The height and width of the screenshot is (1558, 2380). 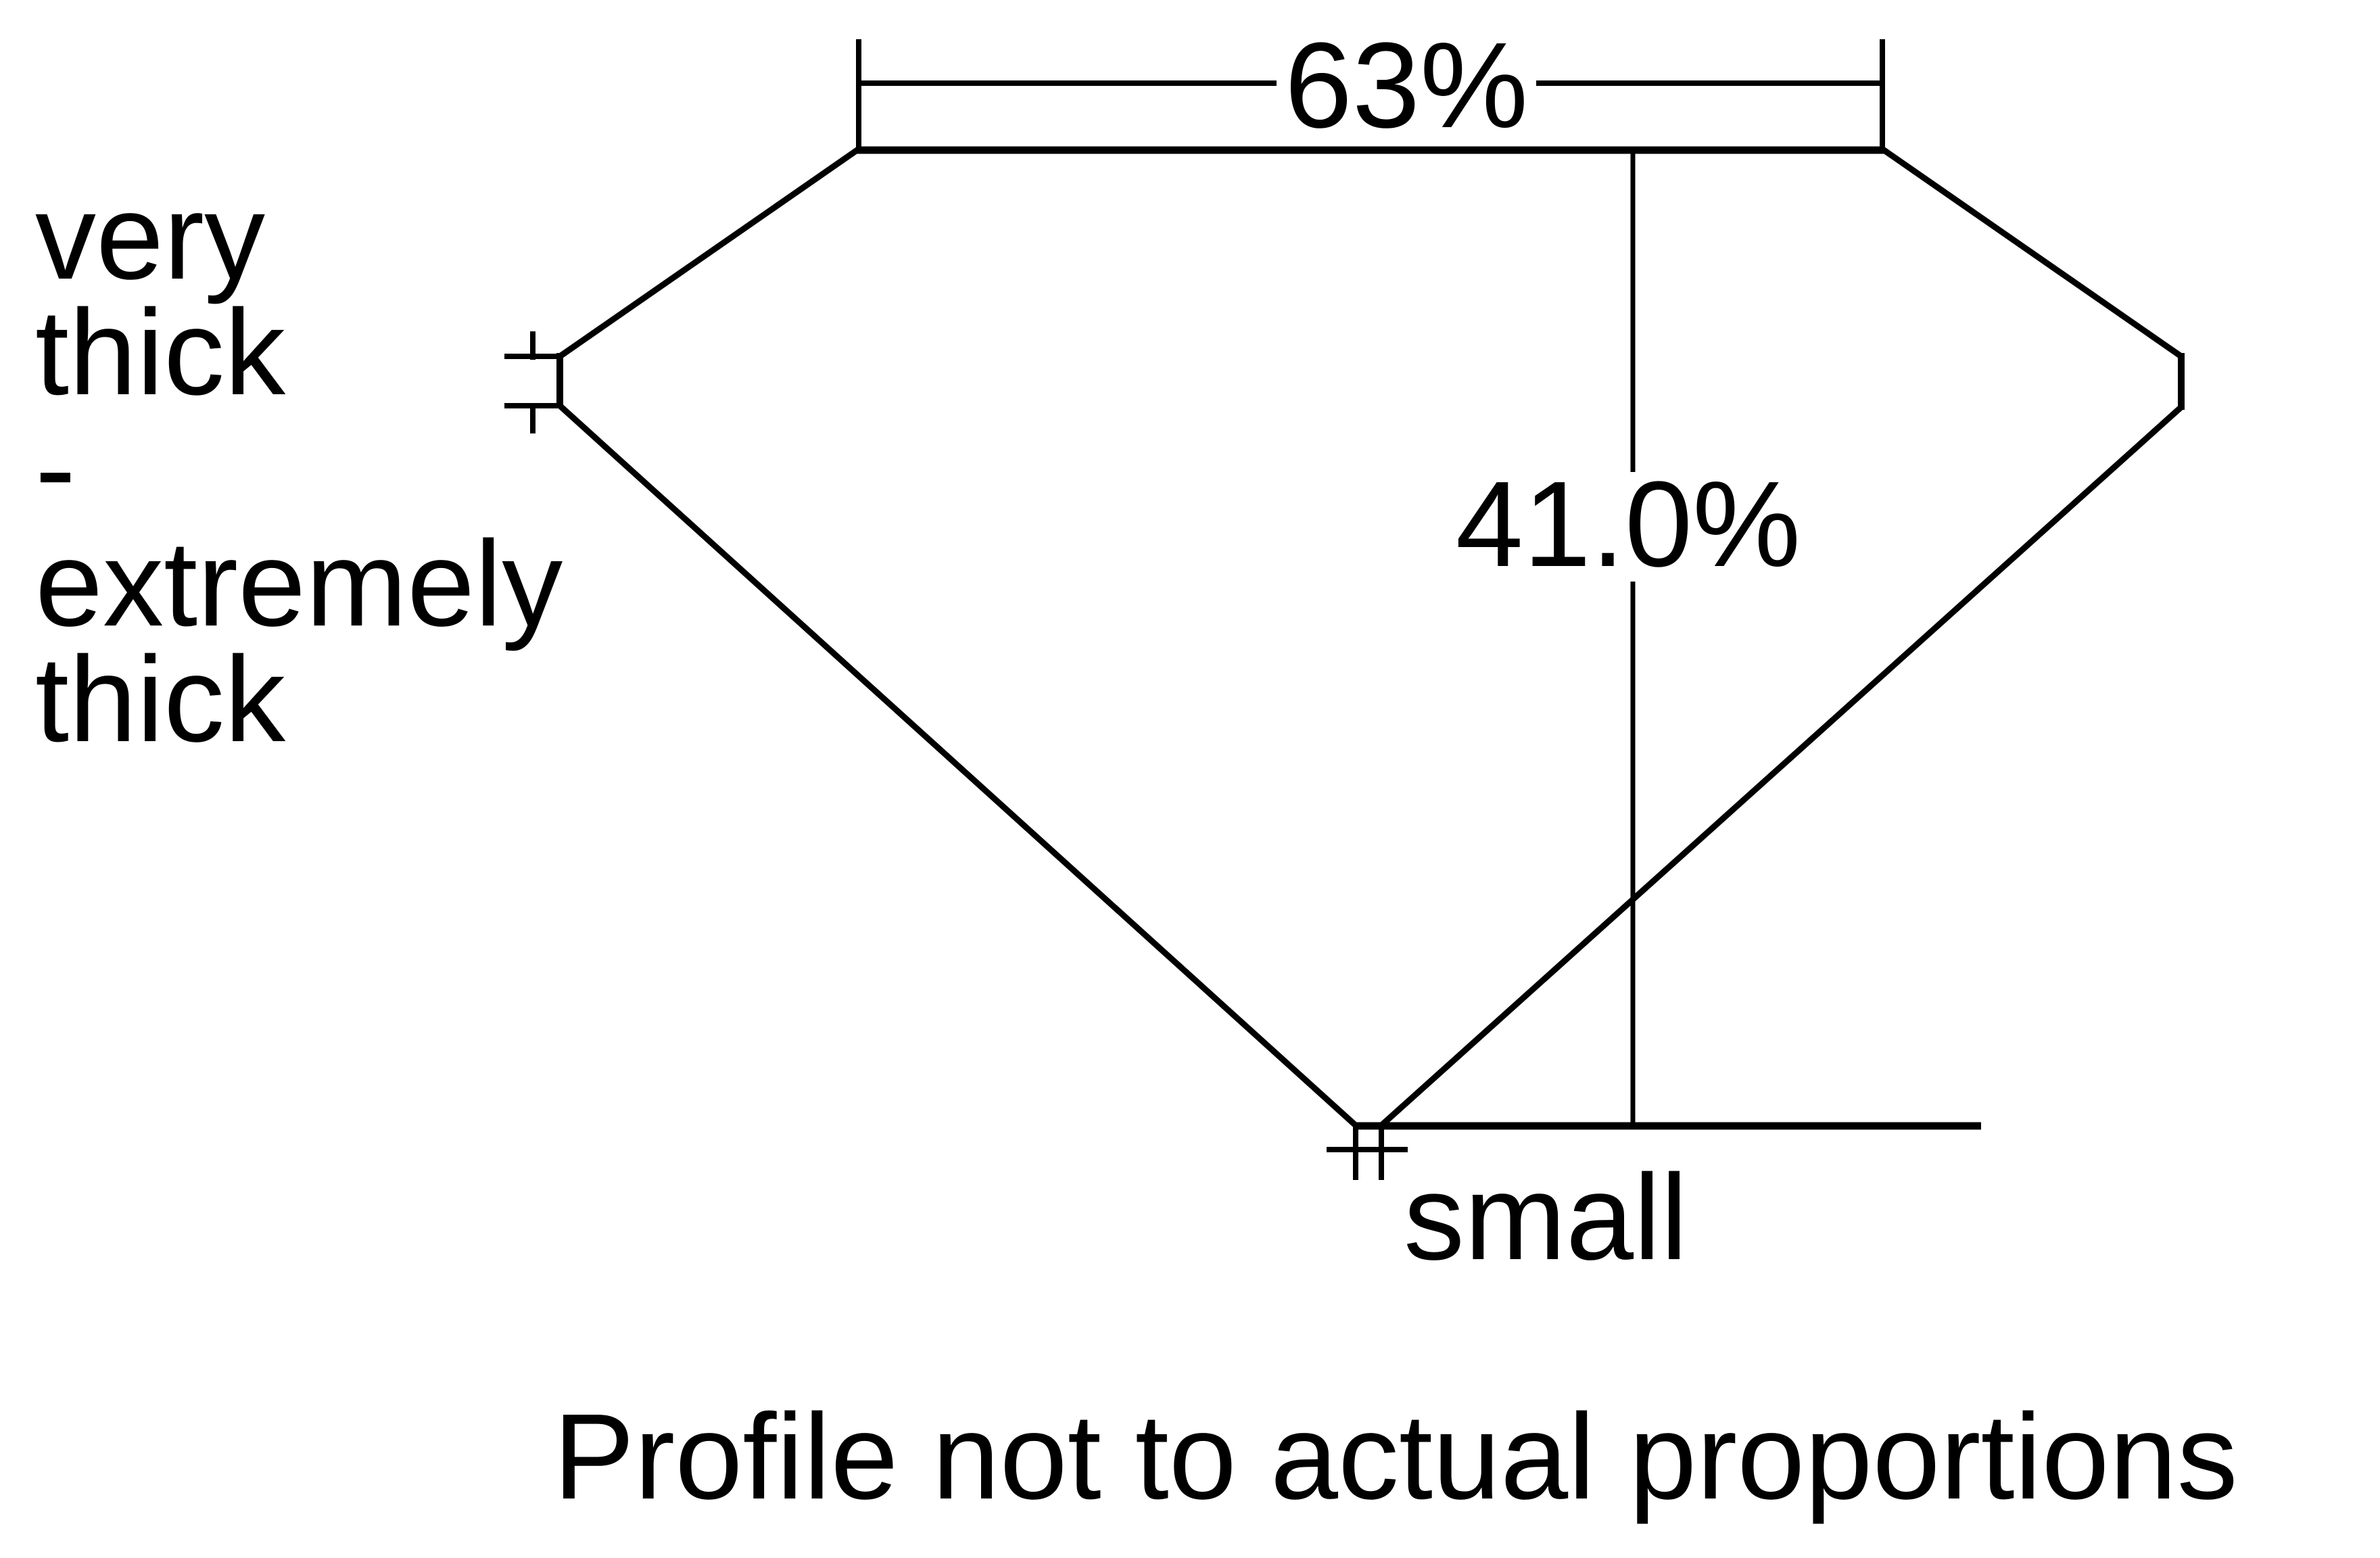 What do you see at coordinates (710, 252) in the screenshot?
I see `crown-facet-left-line` at bounding box center [710, 252].